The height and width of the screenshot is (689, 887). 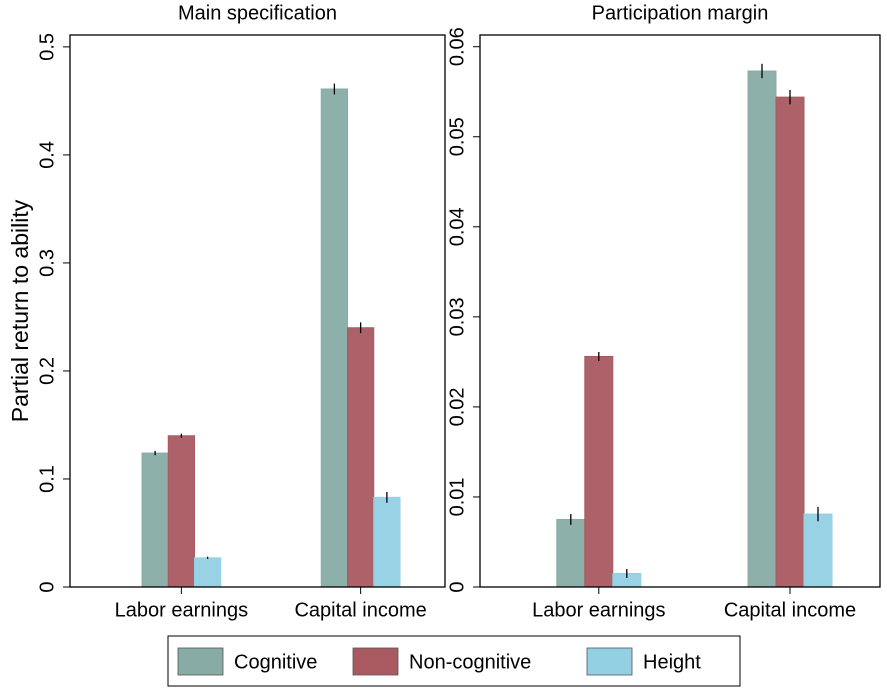 What do you see at coordinates (20, 310) in the screenshot?
I see `y-axis-label: Partial return to ability` at bounding box center [20, 310].